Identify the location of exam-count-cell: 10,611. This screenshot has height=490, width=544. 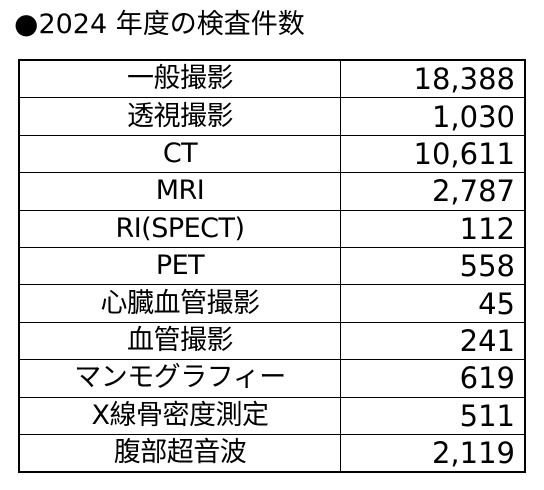
(433, 154).